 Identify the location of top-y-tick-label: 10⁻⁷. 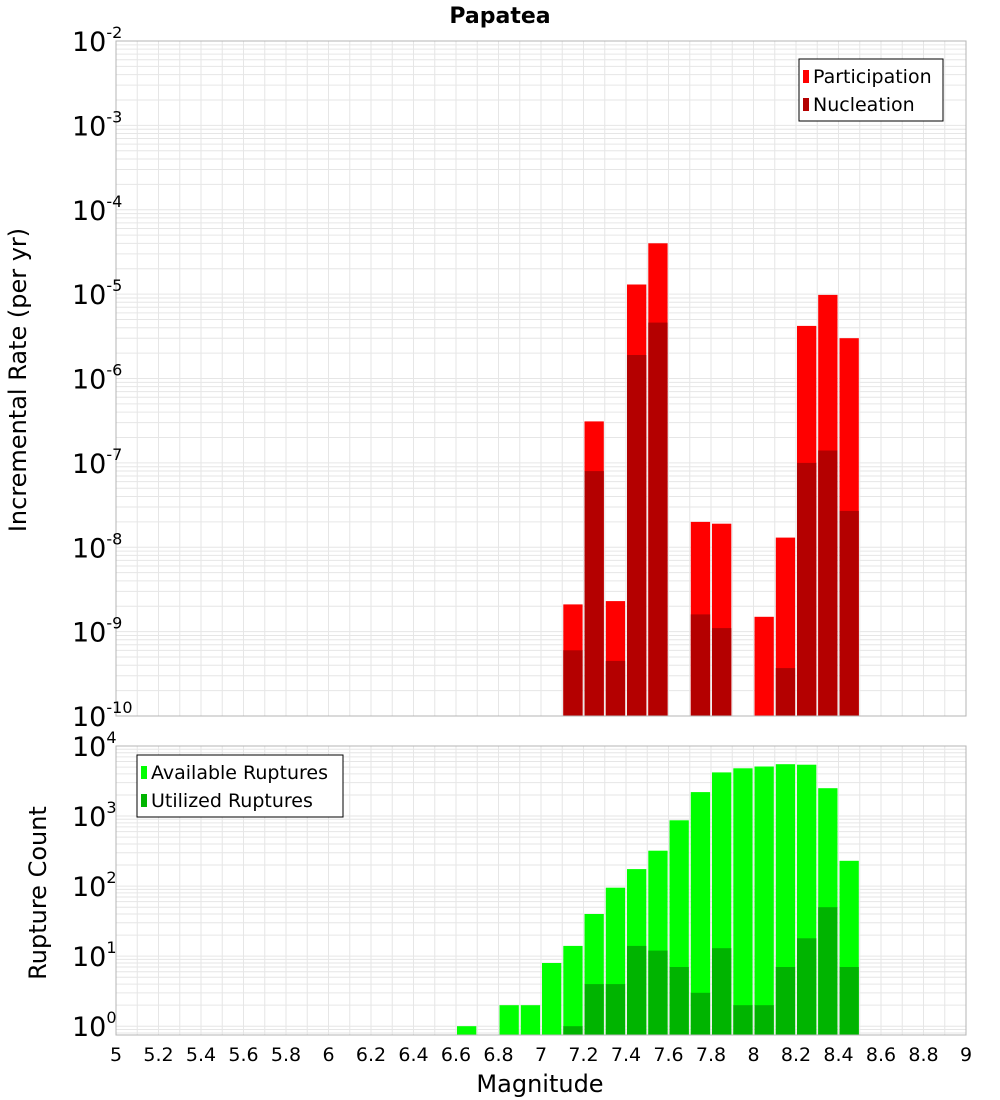
(97, 462).